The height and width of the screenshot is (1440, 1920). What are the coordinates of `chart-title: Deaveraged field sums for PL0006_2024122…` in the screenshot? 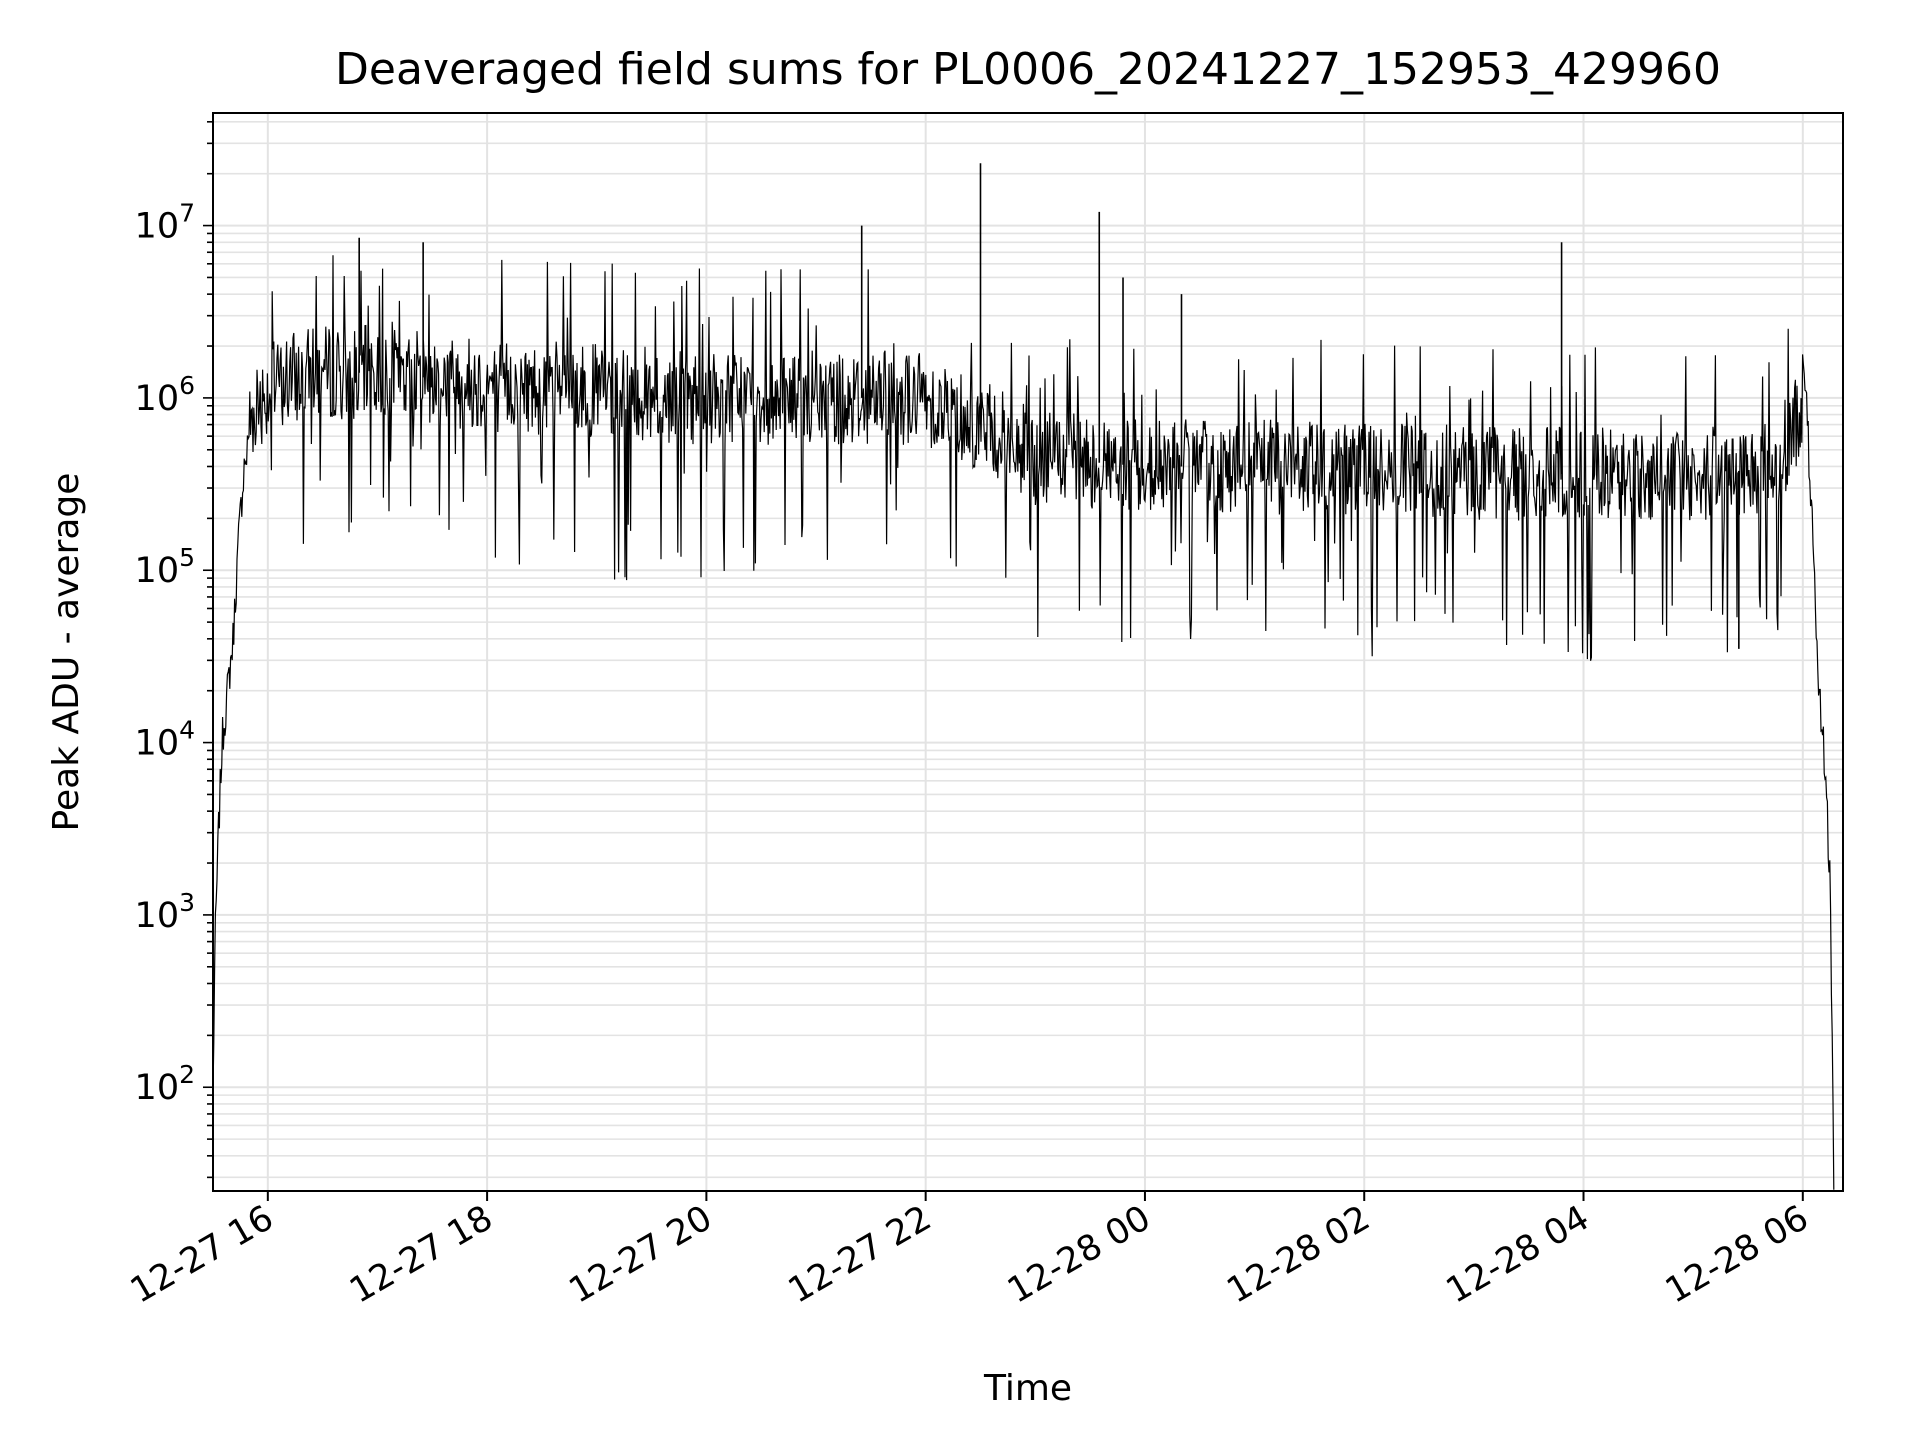 It's located at (1028, 69).